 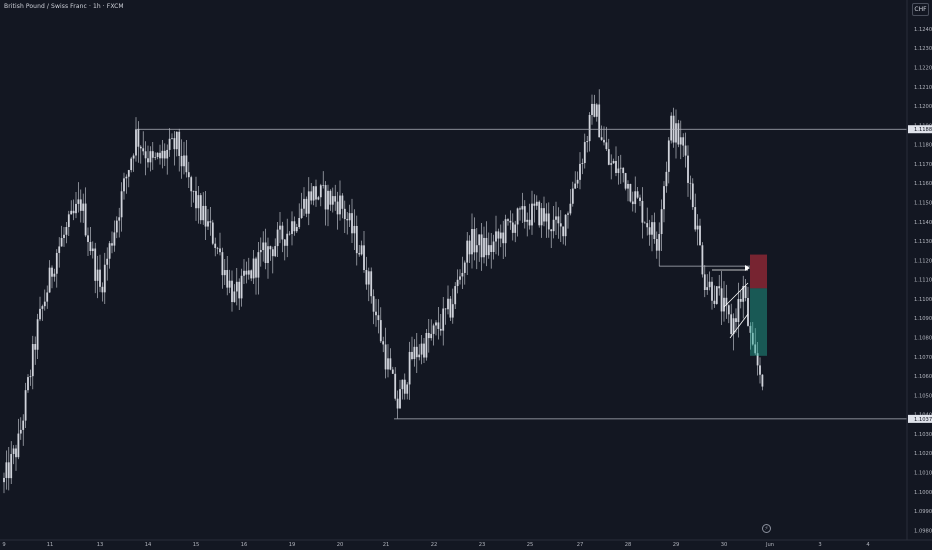 I want to click on reset-chart-icon: ⚡, so click(x=766, y=528).